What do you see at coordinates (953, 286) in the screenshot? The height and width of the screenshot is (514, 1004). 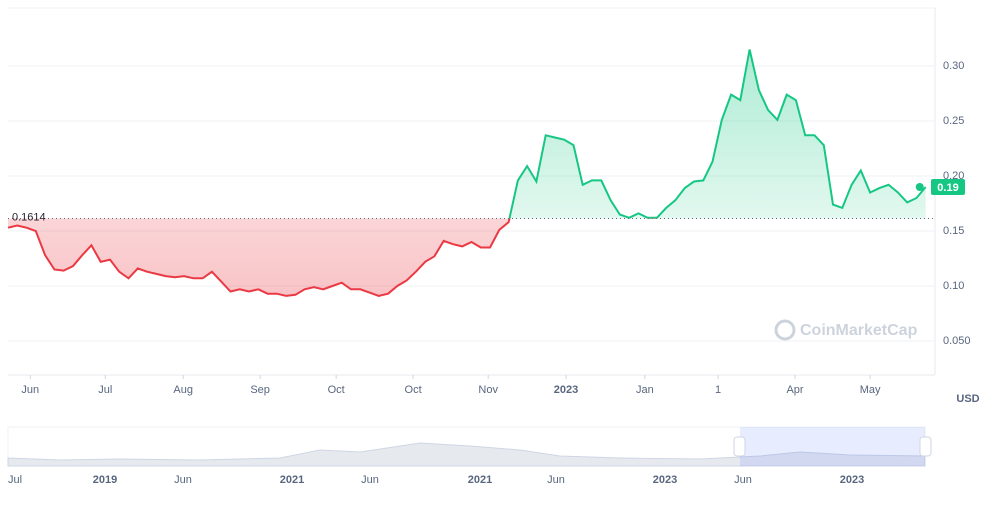 I see `y-tick-label: 0.10` at bounding box center [953, 286].